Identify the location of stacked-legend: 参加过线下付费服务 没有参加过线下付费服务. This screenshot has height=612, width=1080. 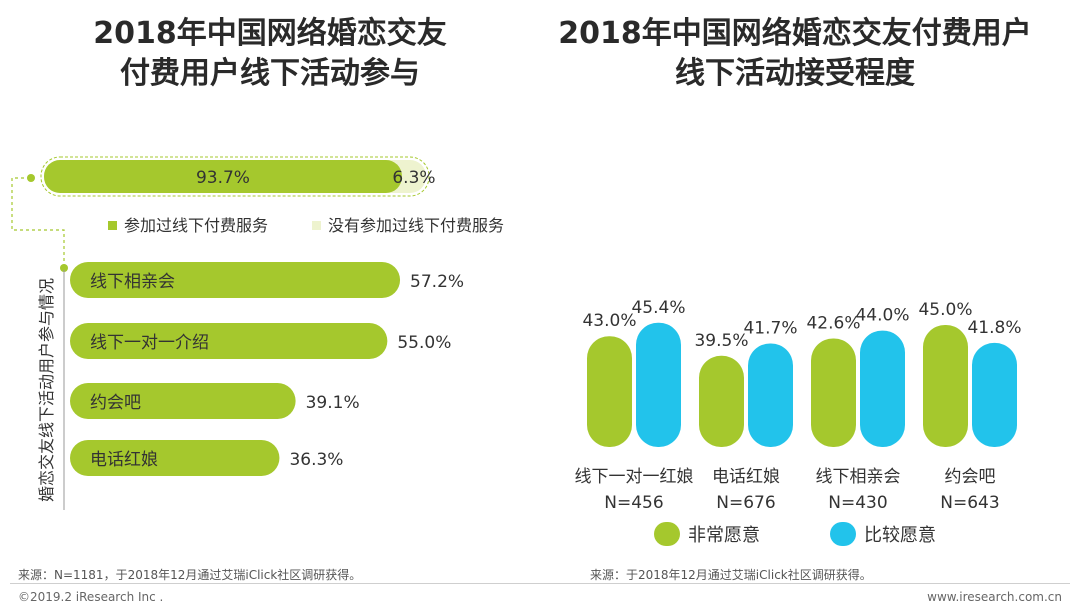
(306, 225).